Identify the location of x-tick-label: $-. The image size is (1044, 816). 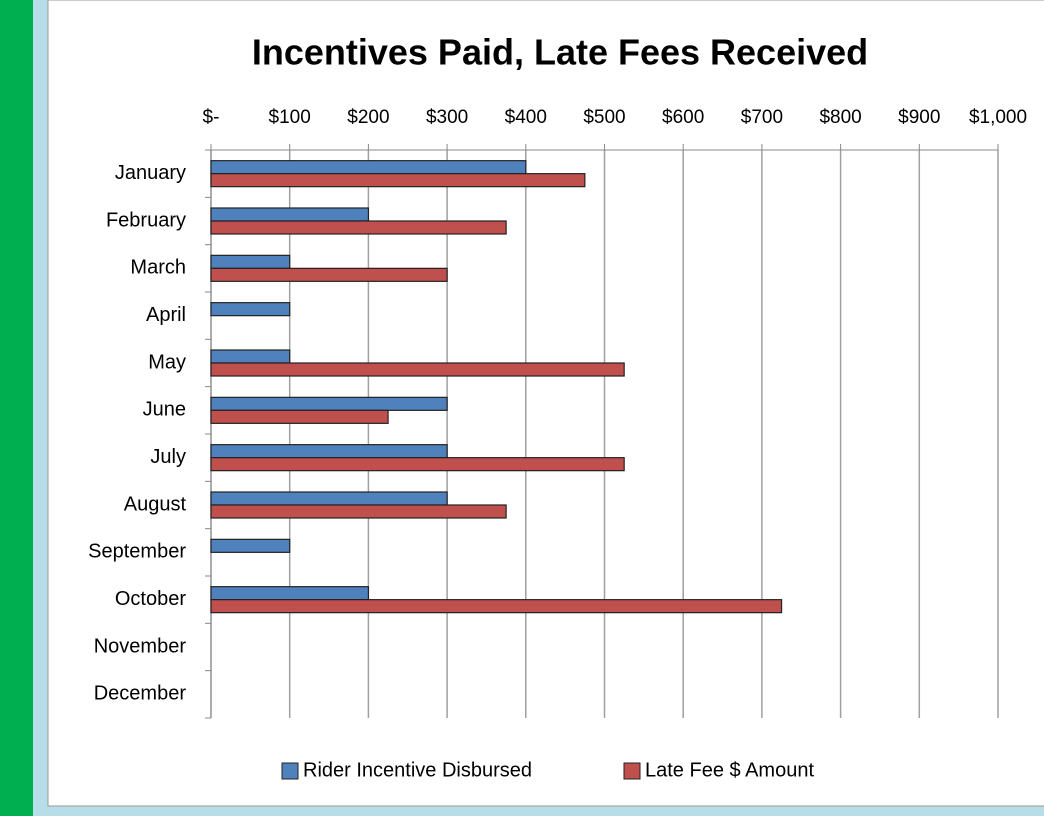
(211, 117).